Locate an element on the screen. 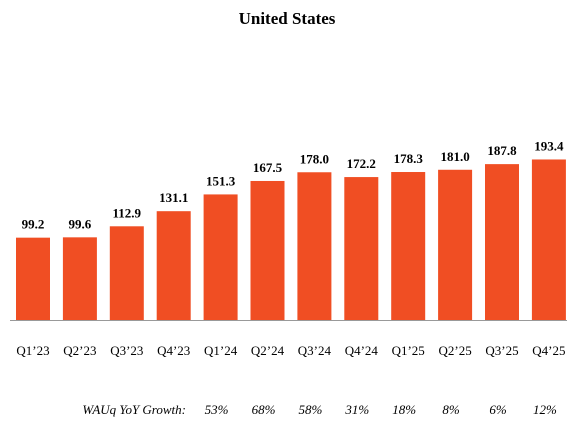 This screenshot has height=421, width=567. growth-value: 6% is located at coordinates (498, 409).